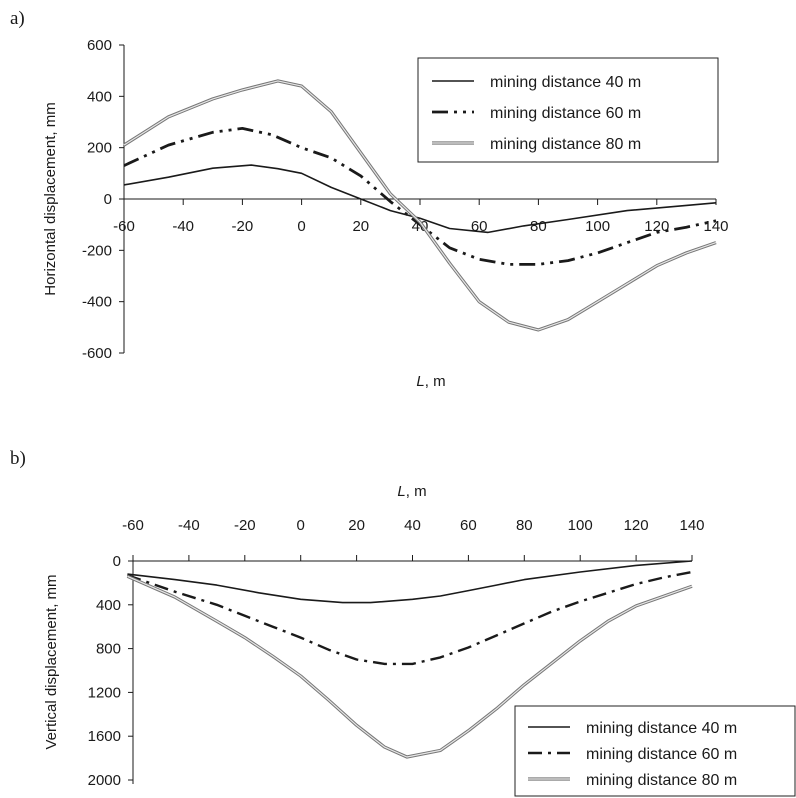 This screenshot has height=798, width=796. I want to click on a-y-tick-label: 0, so click(108, 199).